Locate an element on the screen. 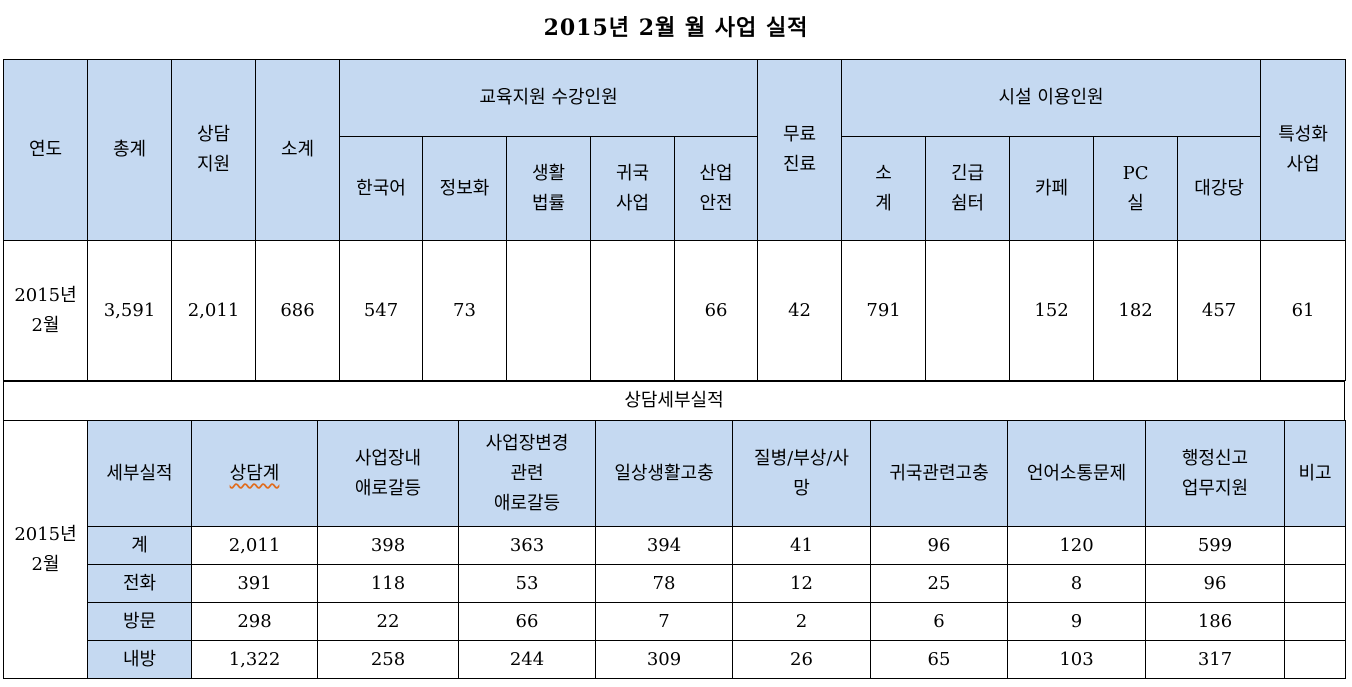 This screenshot has height=687, width=1352. table-row: 전화 391 118 53 78 12 25 8 96 is located at coordinates (675, 583).